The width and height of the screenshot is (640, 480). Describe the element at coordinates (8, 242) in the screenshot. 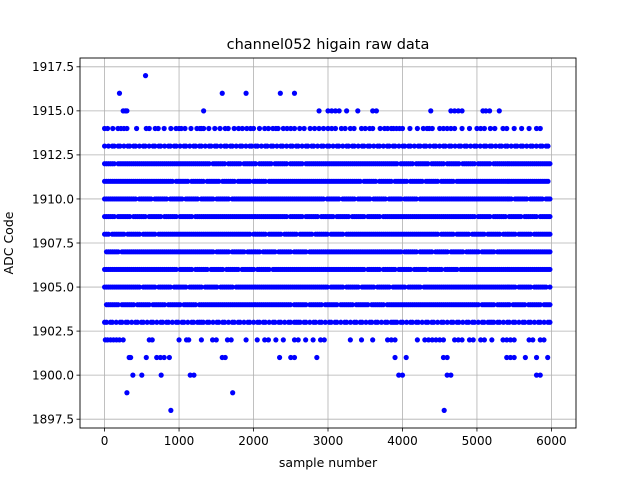

I see `y-axis-label: ADC Code` at that location.